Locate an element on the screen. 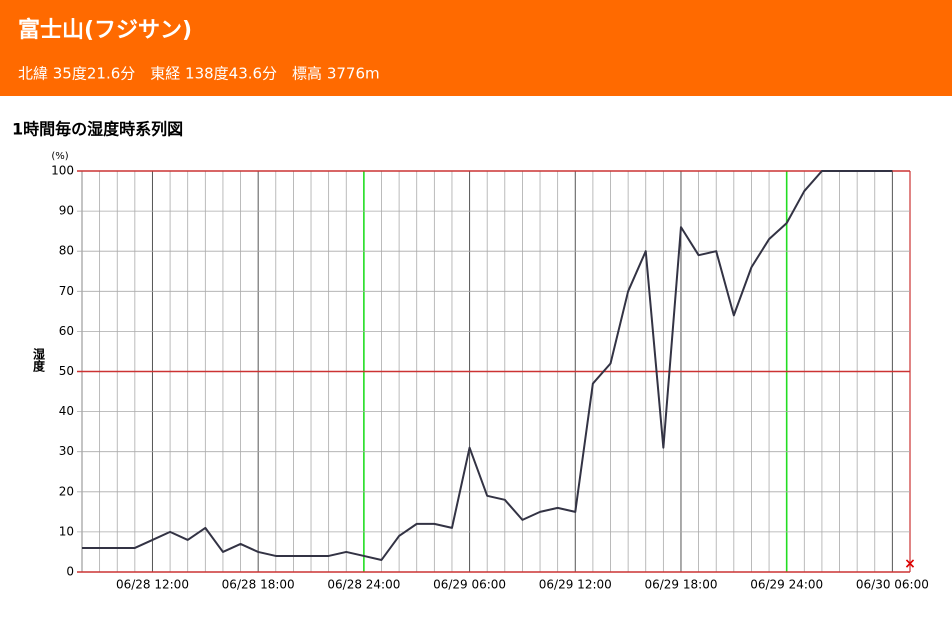 The image size is (952, 623). x-tick-label: 06/28 12:00 is located at coordinates (152, 585).